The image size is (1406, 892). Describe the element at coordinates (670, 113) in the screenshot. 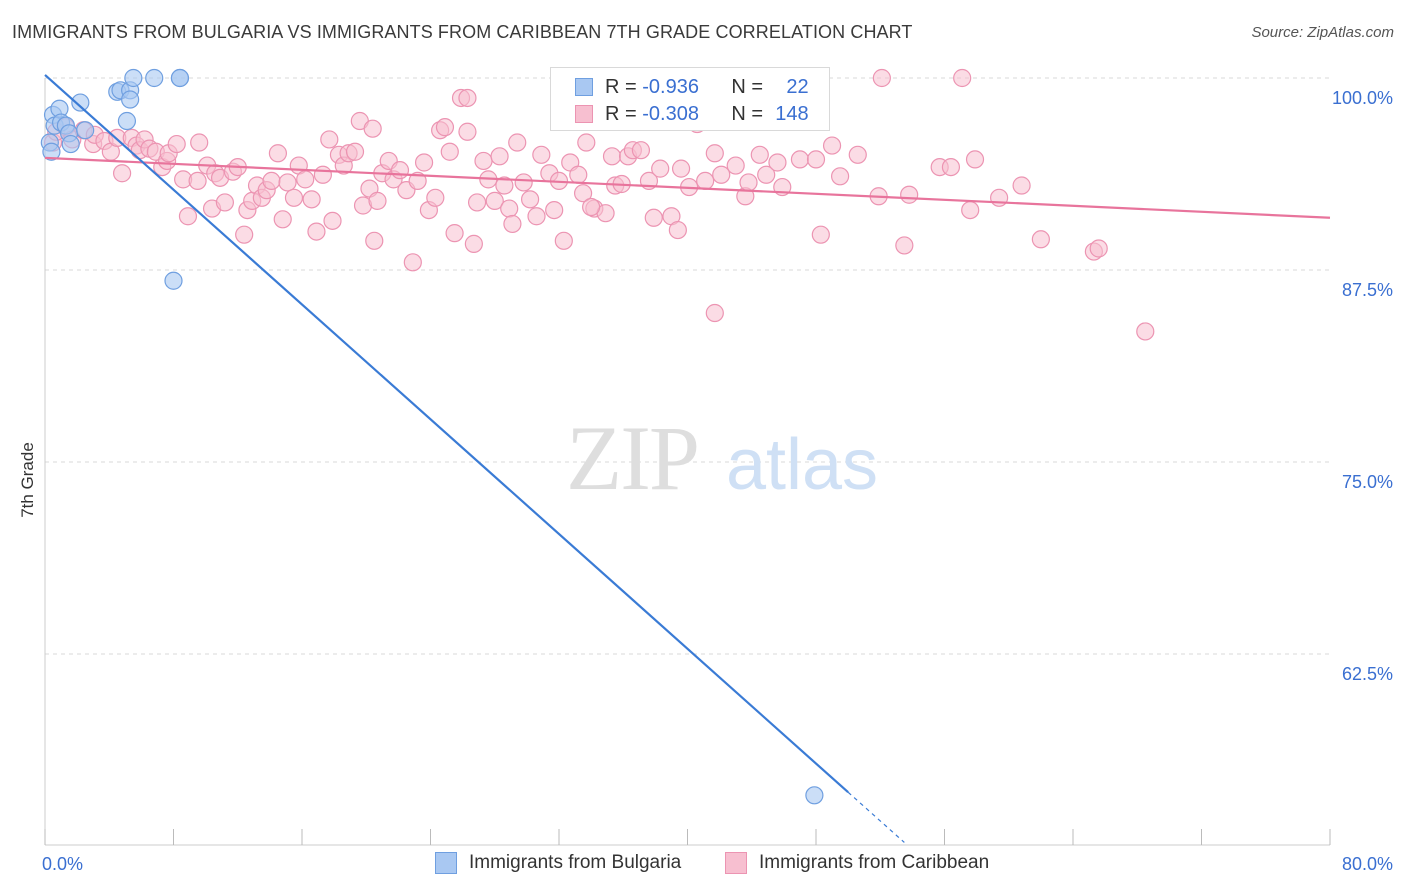

I see `legend-r-value: -0.308` at that location.